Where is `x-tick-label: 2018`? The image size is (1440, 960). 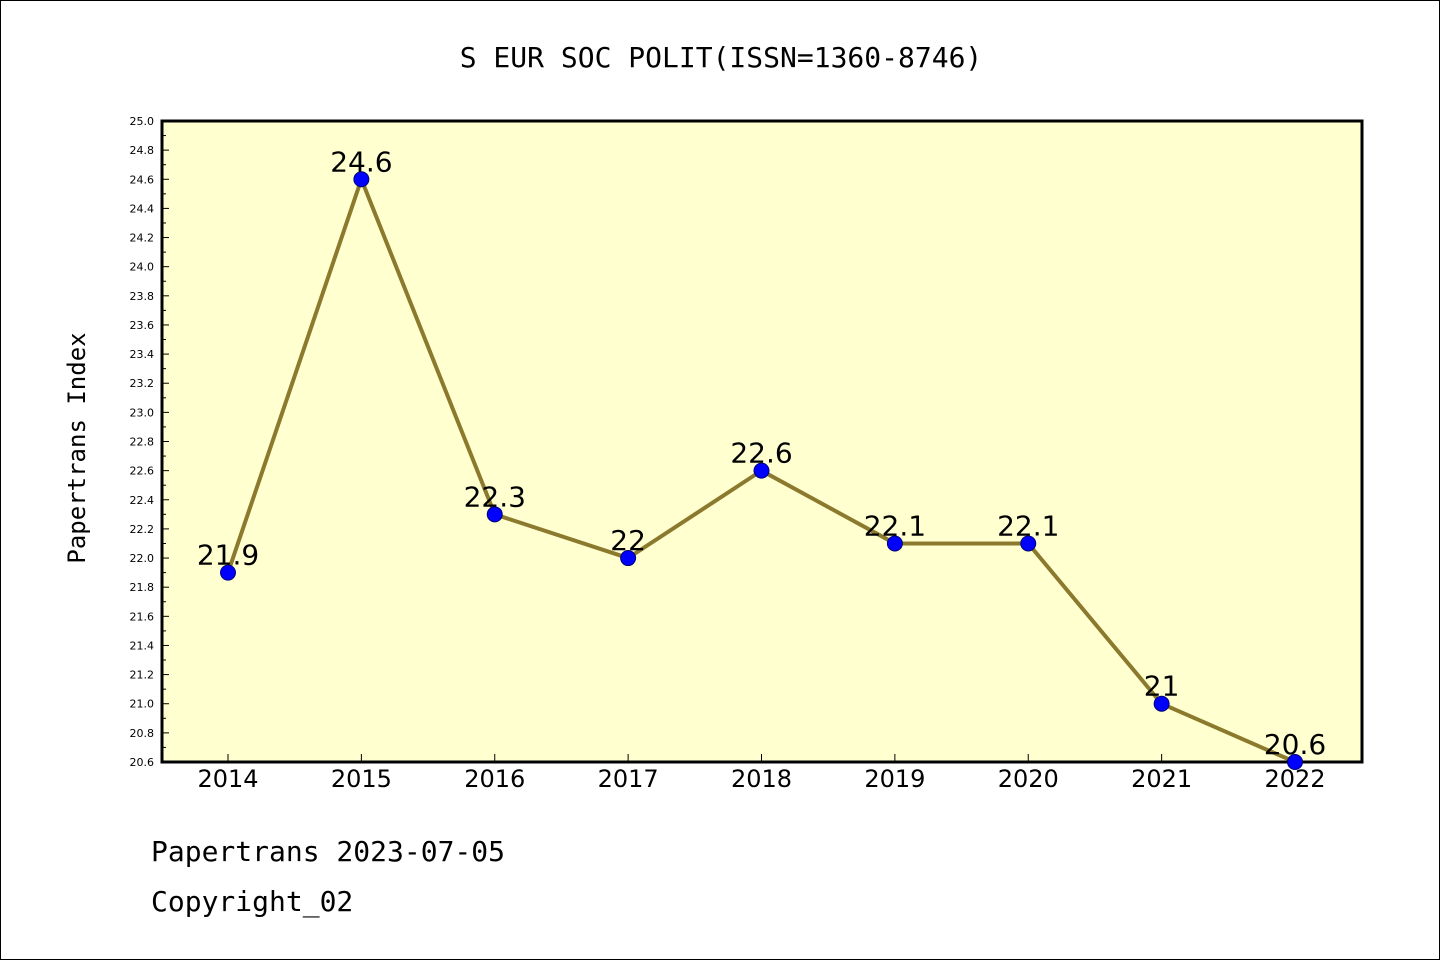 x-tick-label: 2018 is located at coordinates (761, 779).